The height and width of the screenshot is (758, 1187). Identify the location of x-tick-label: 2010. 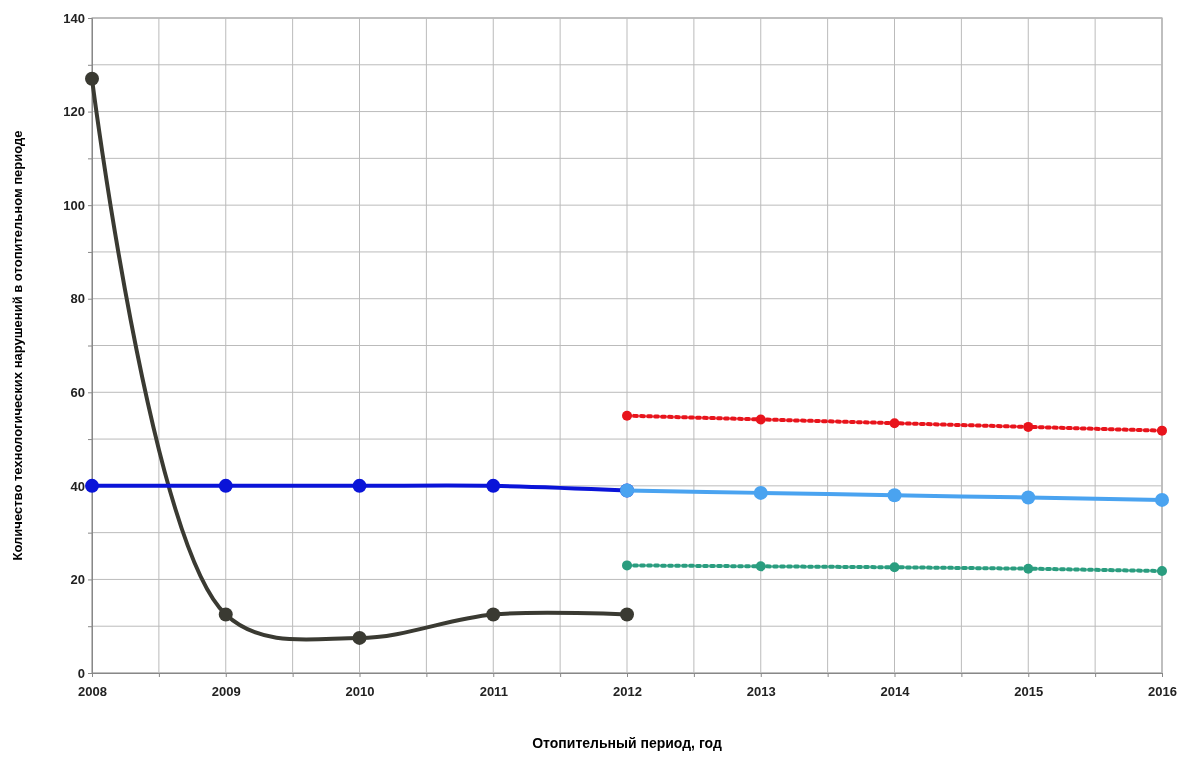
(360, 691).